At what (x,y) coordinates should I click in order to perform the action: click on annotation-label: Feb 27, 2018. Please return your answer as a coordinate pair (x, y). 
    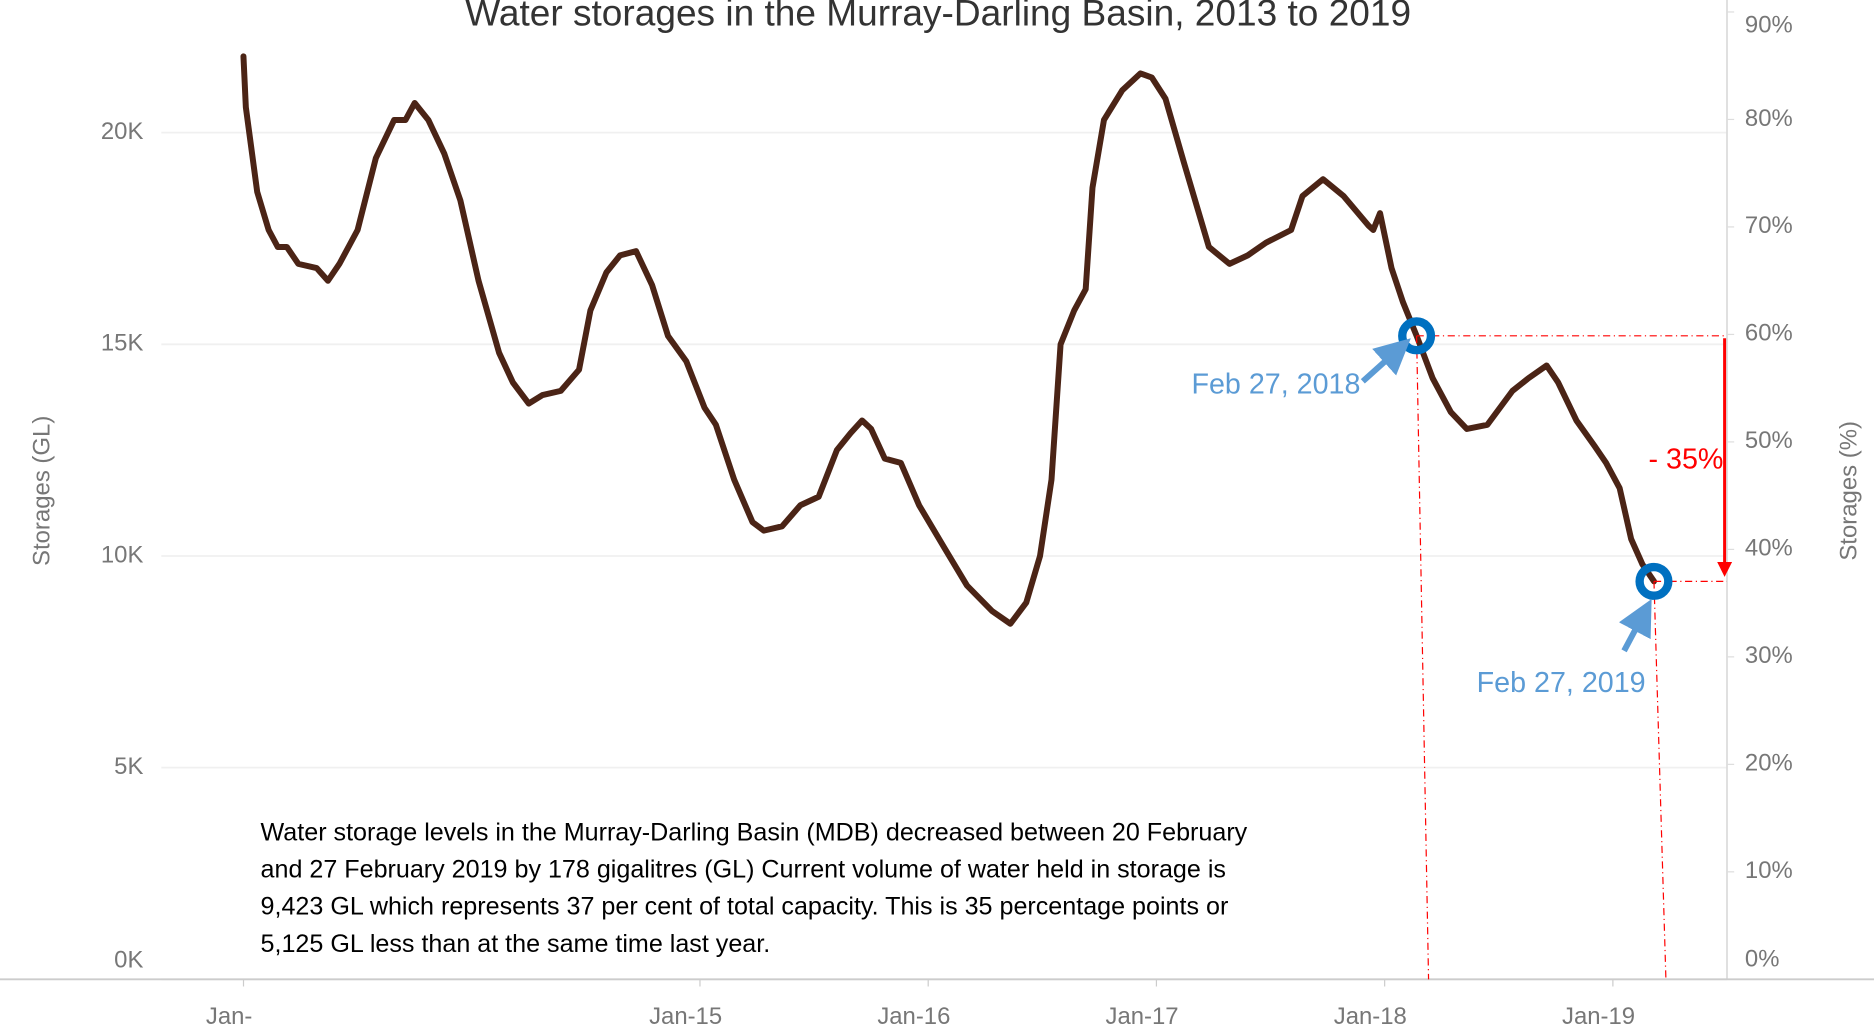
    Looking at the image, I should click on (1276, 385).